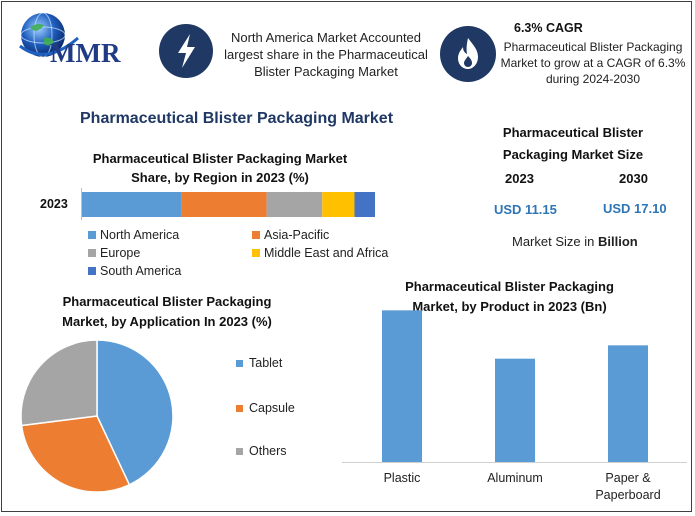 The image size is (695, 516). What do you see at coordinates (525, 209) in the screenshot?
I see `market-value-2023: USD 11.15` at bounding box center [525, 209].